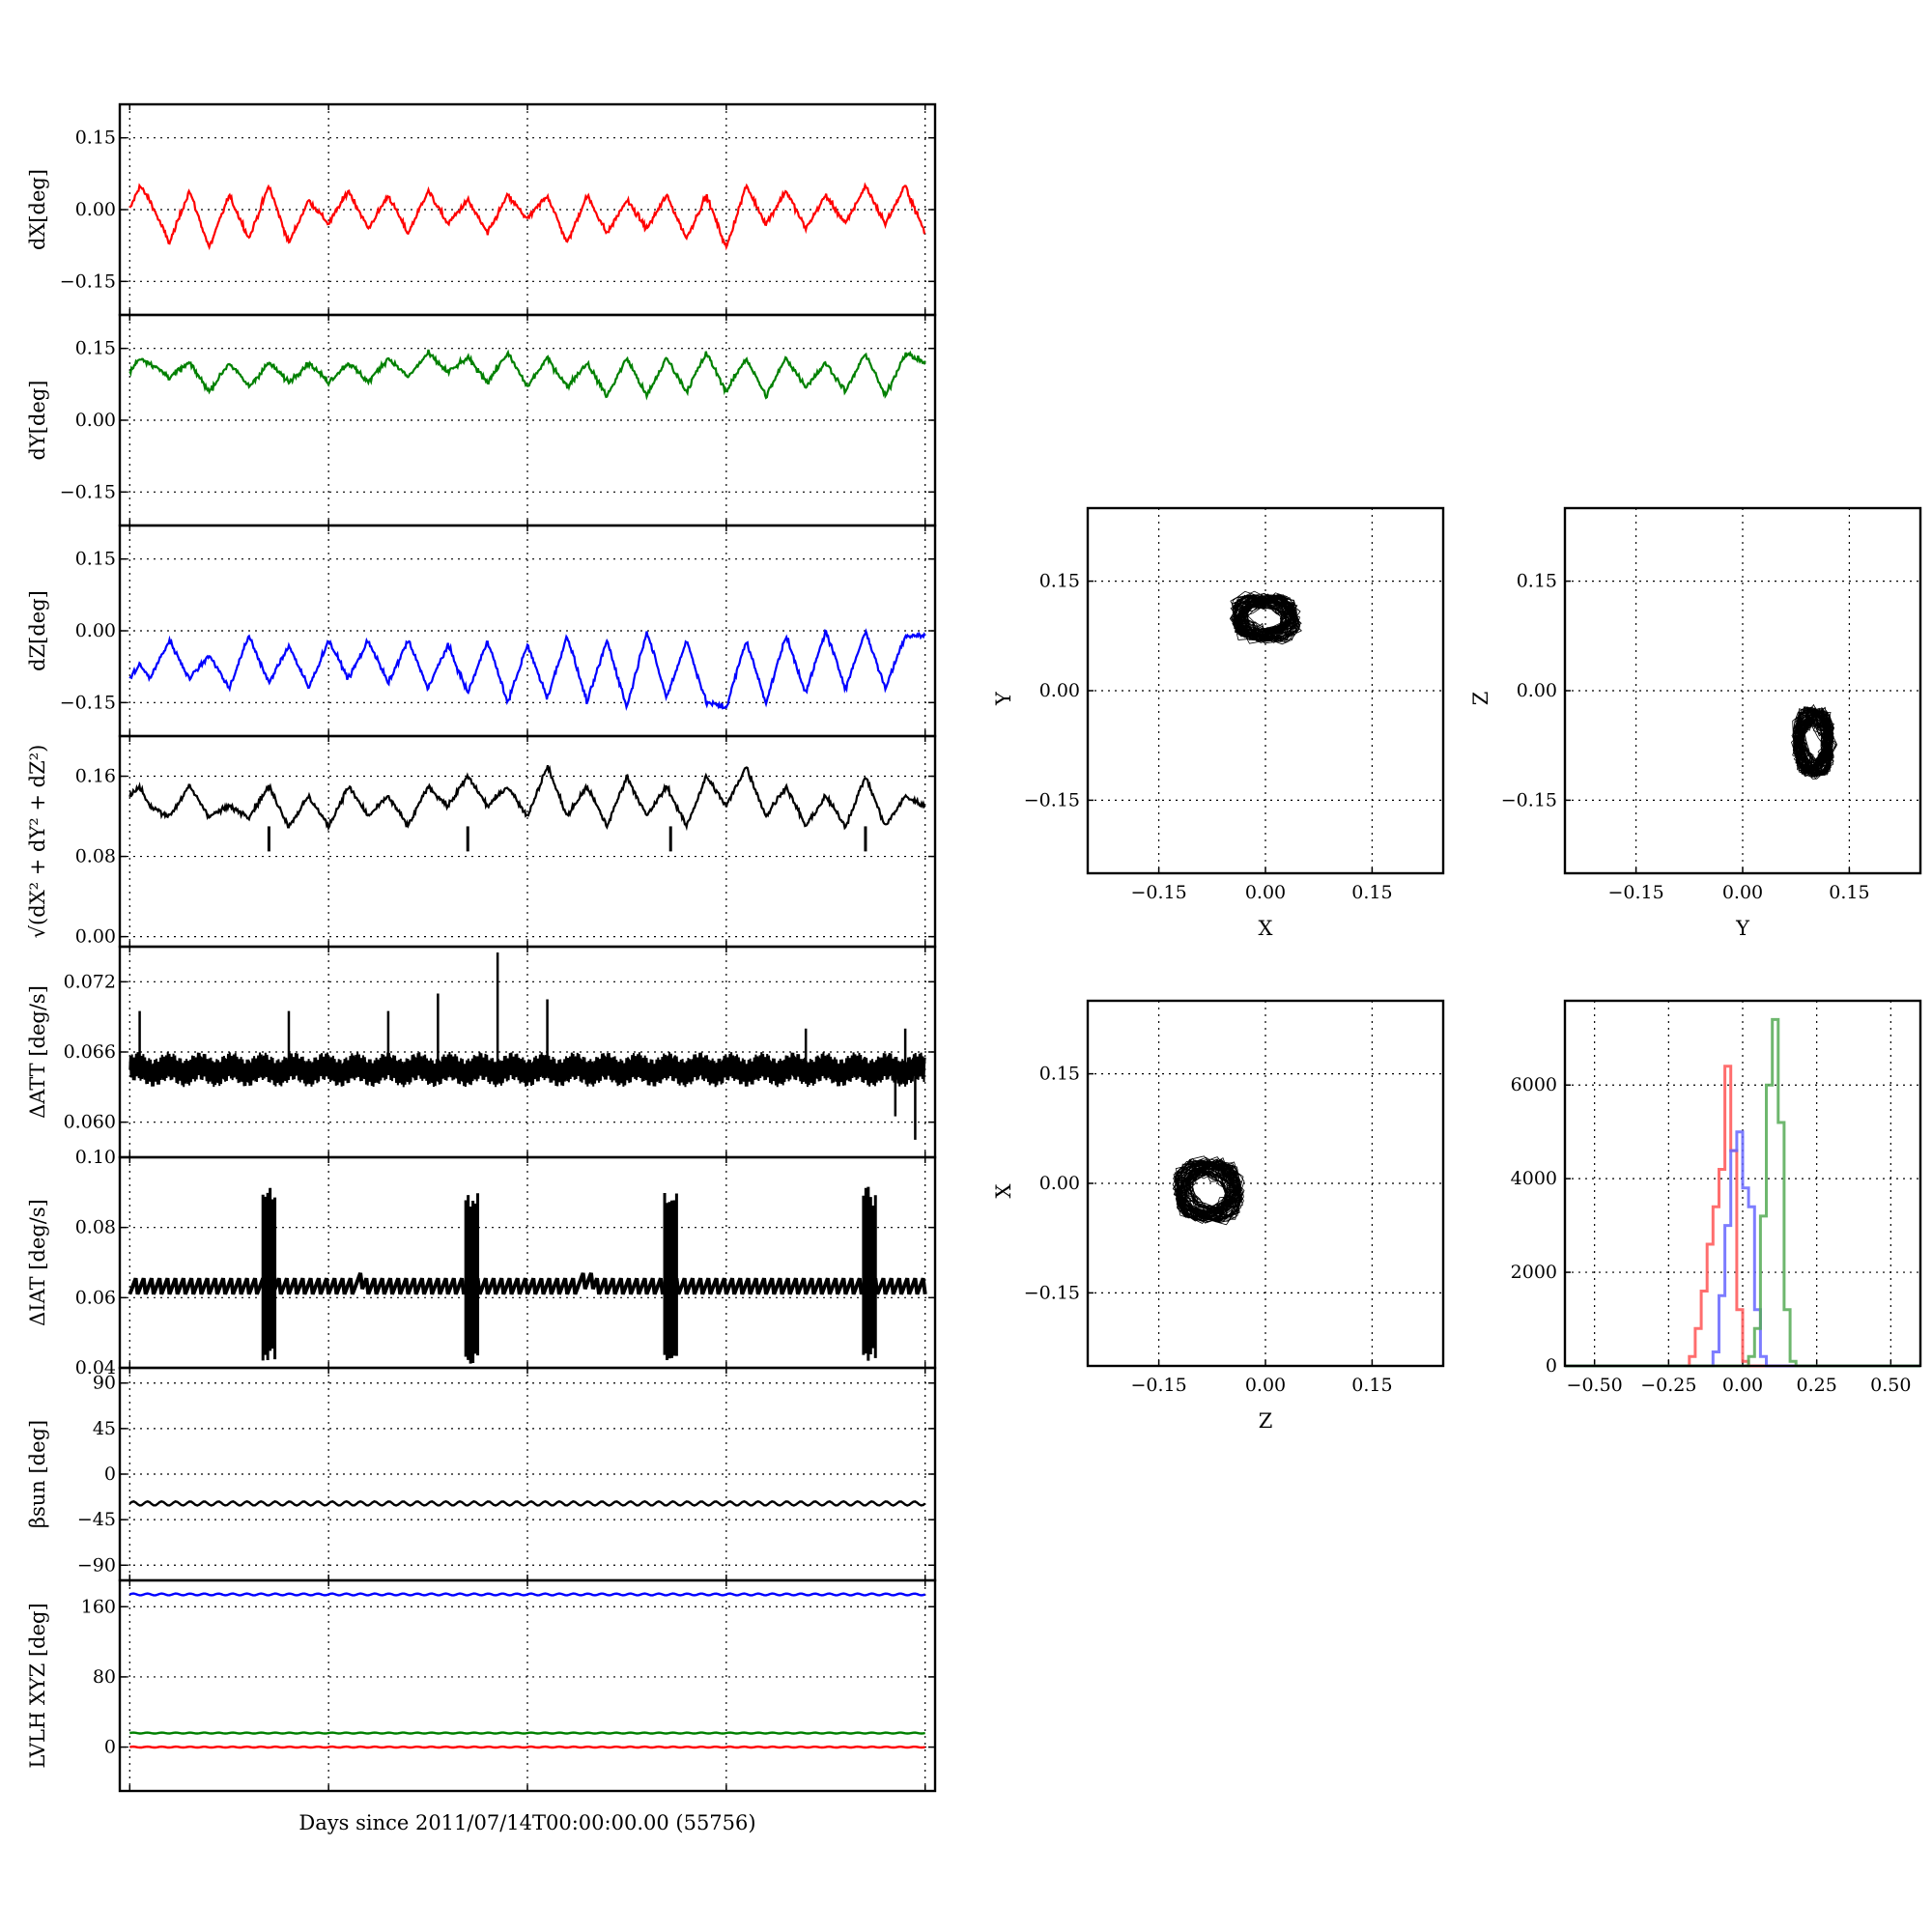  What do you see at coordinates (95, 776) in the screenshot?
I see `y-tick-label: 0.16` at bounding box center [95, 776].